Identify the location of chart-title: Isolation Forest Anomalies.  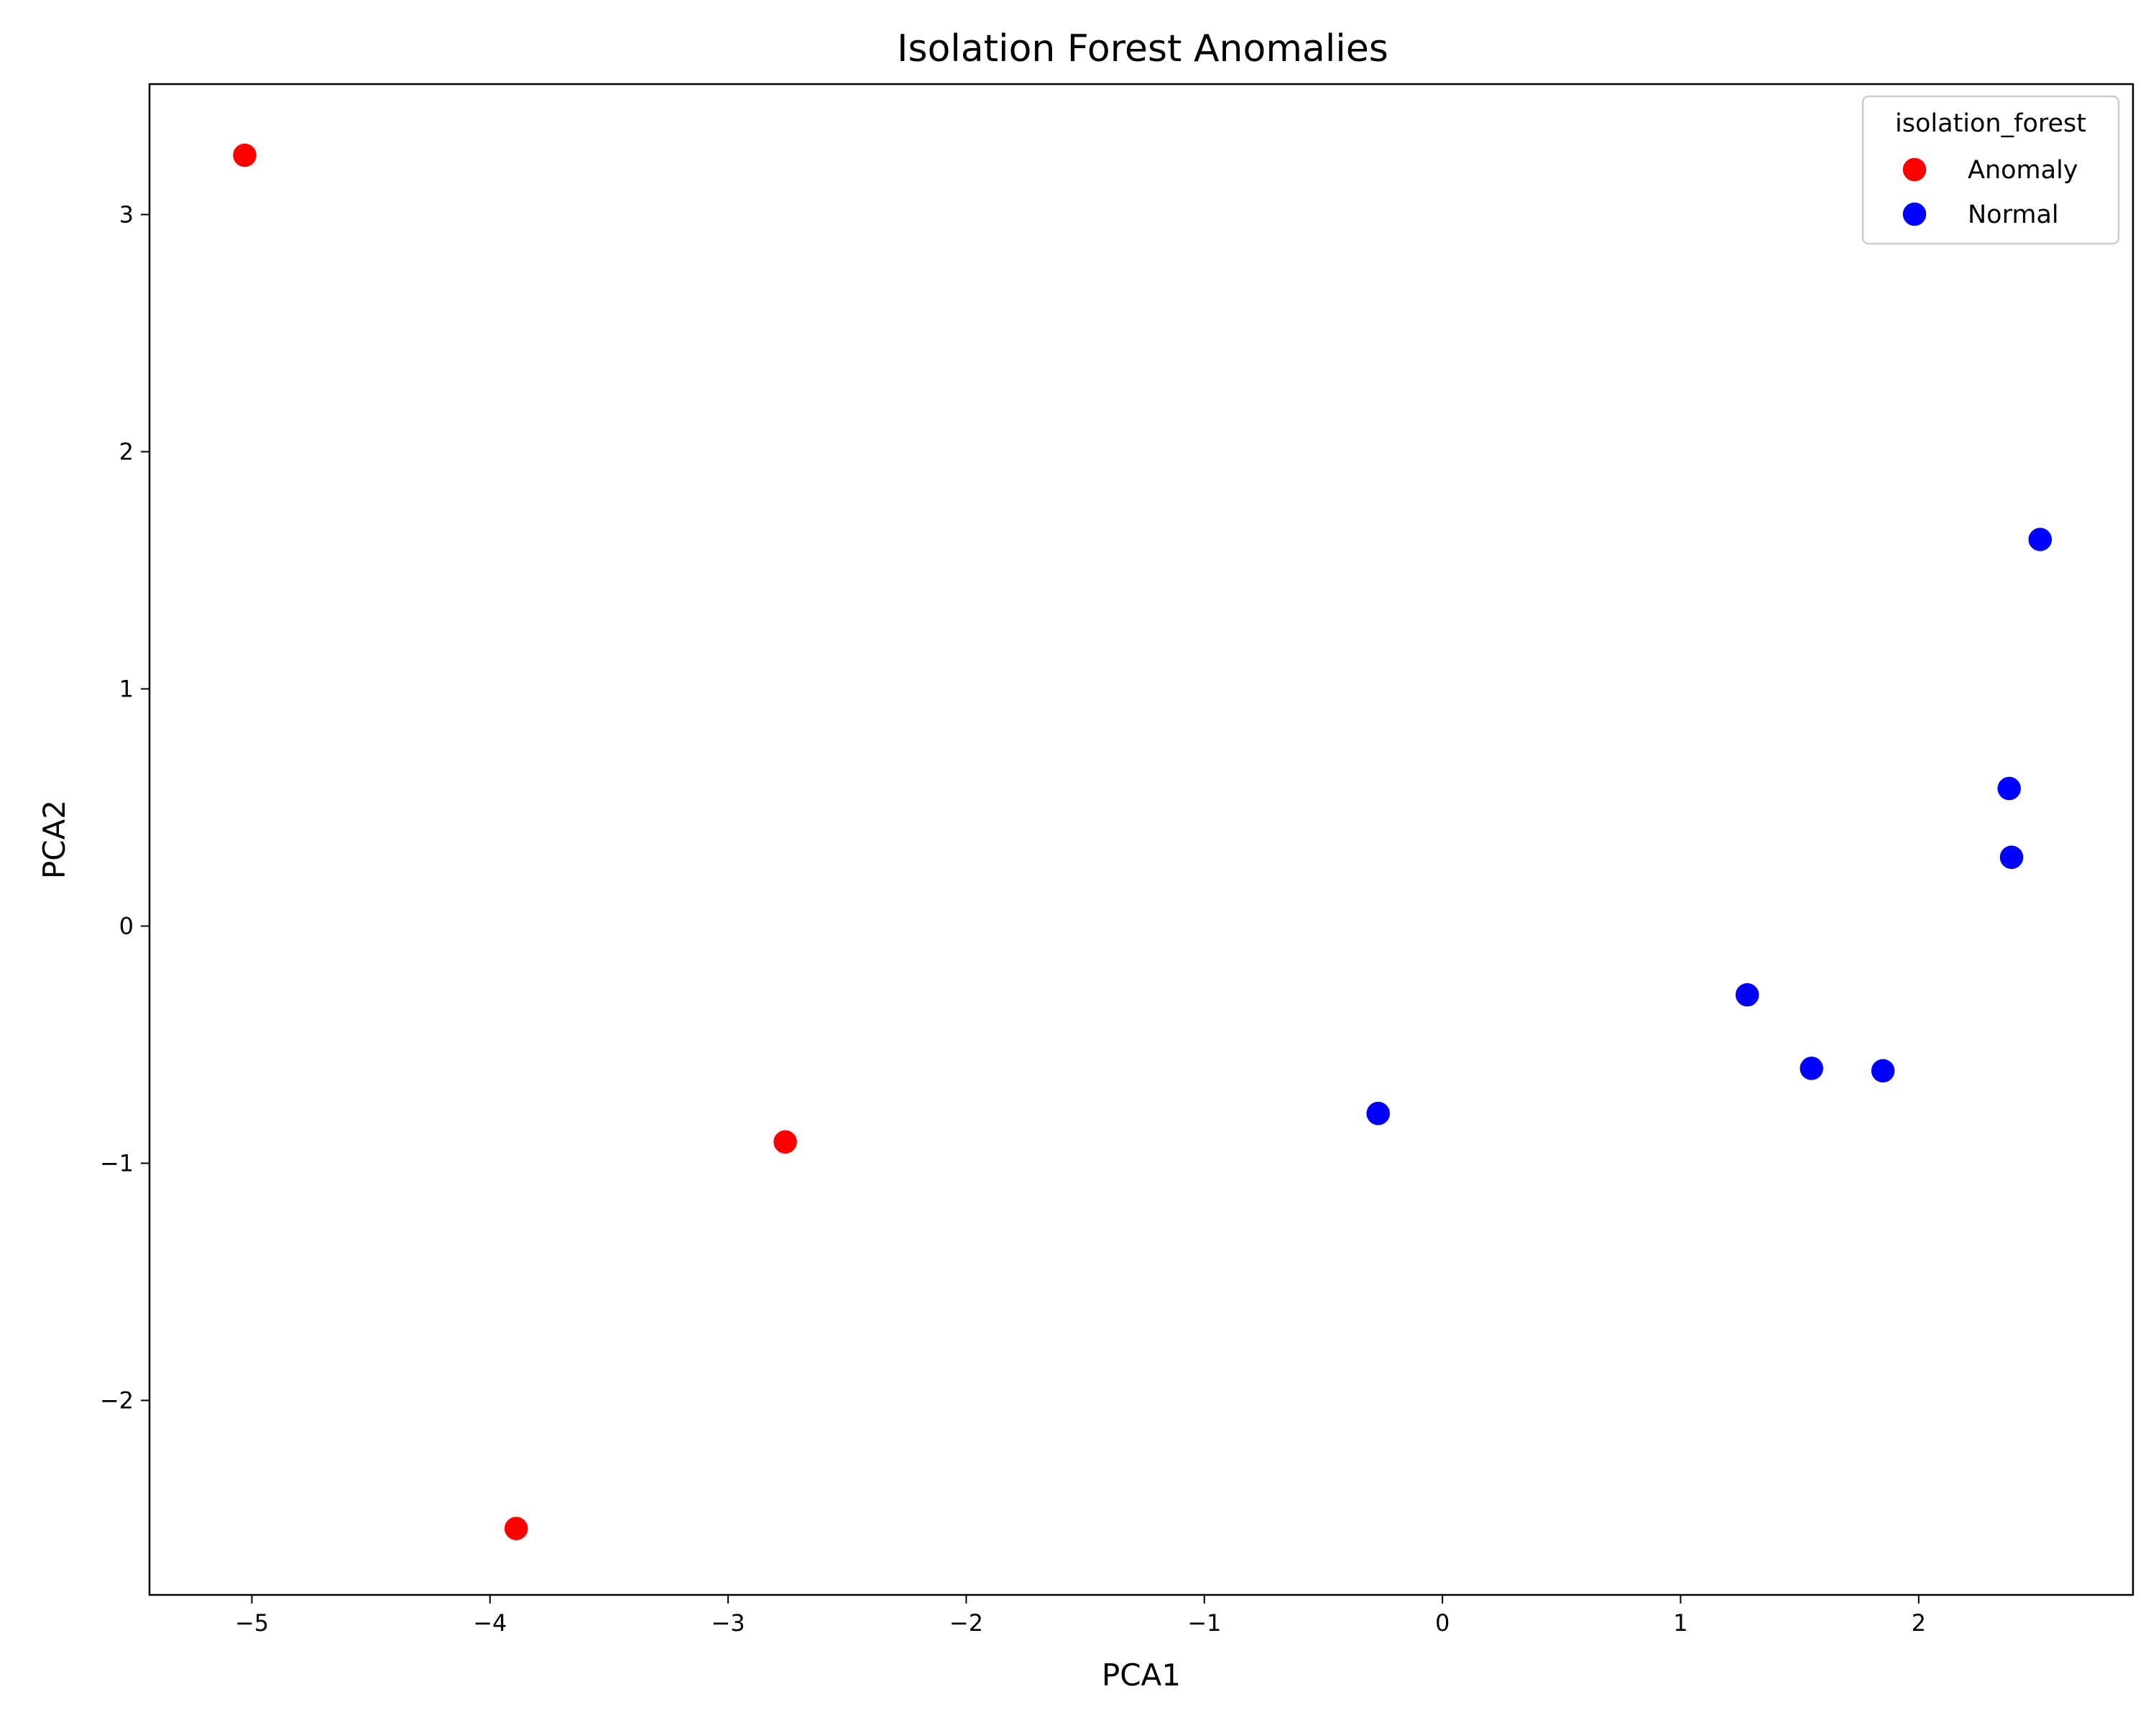
(1143, 48).